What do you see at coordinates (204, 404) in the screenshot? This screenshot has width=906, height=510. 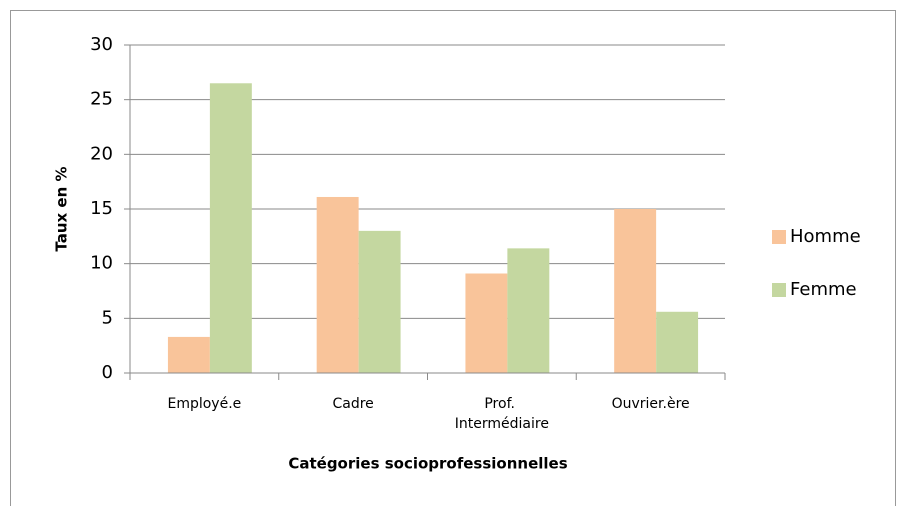 I see `x-tick-label: Employé.e` at bounding box center [204, 404].